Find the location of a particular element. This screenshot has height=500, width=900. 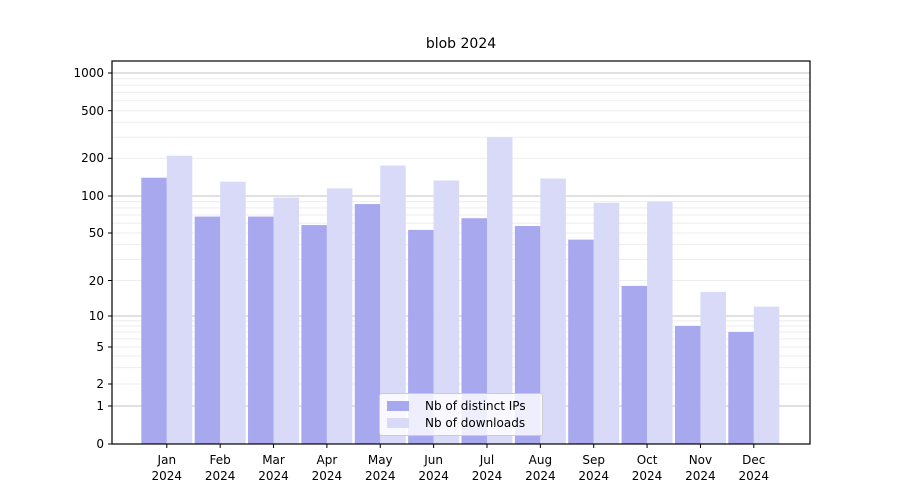

legend-row-distinct-ips: Nb of distinct IPs is located at coordinates (461, 406).